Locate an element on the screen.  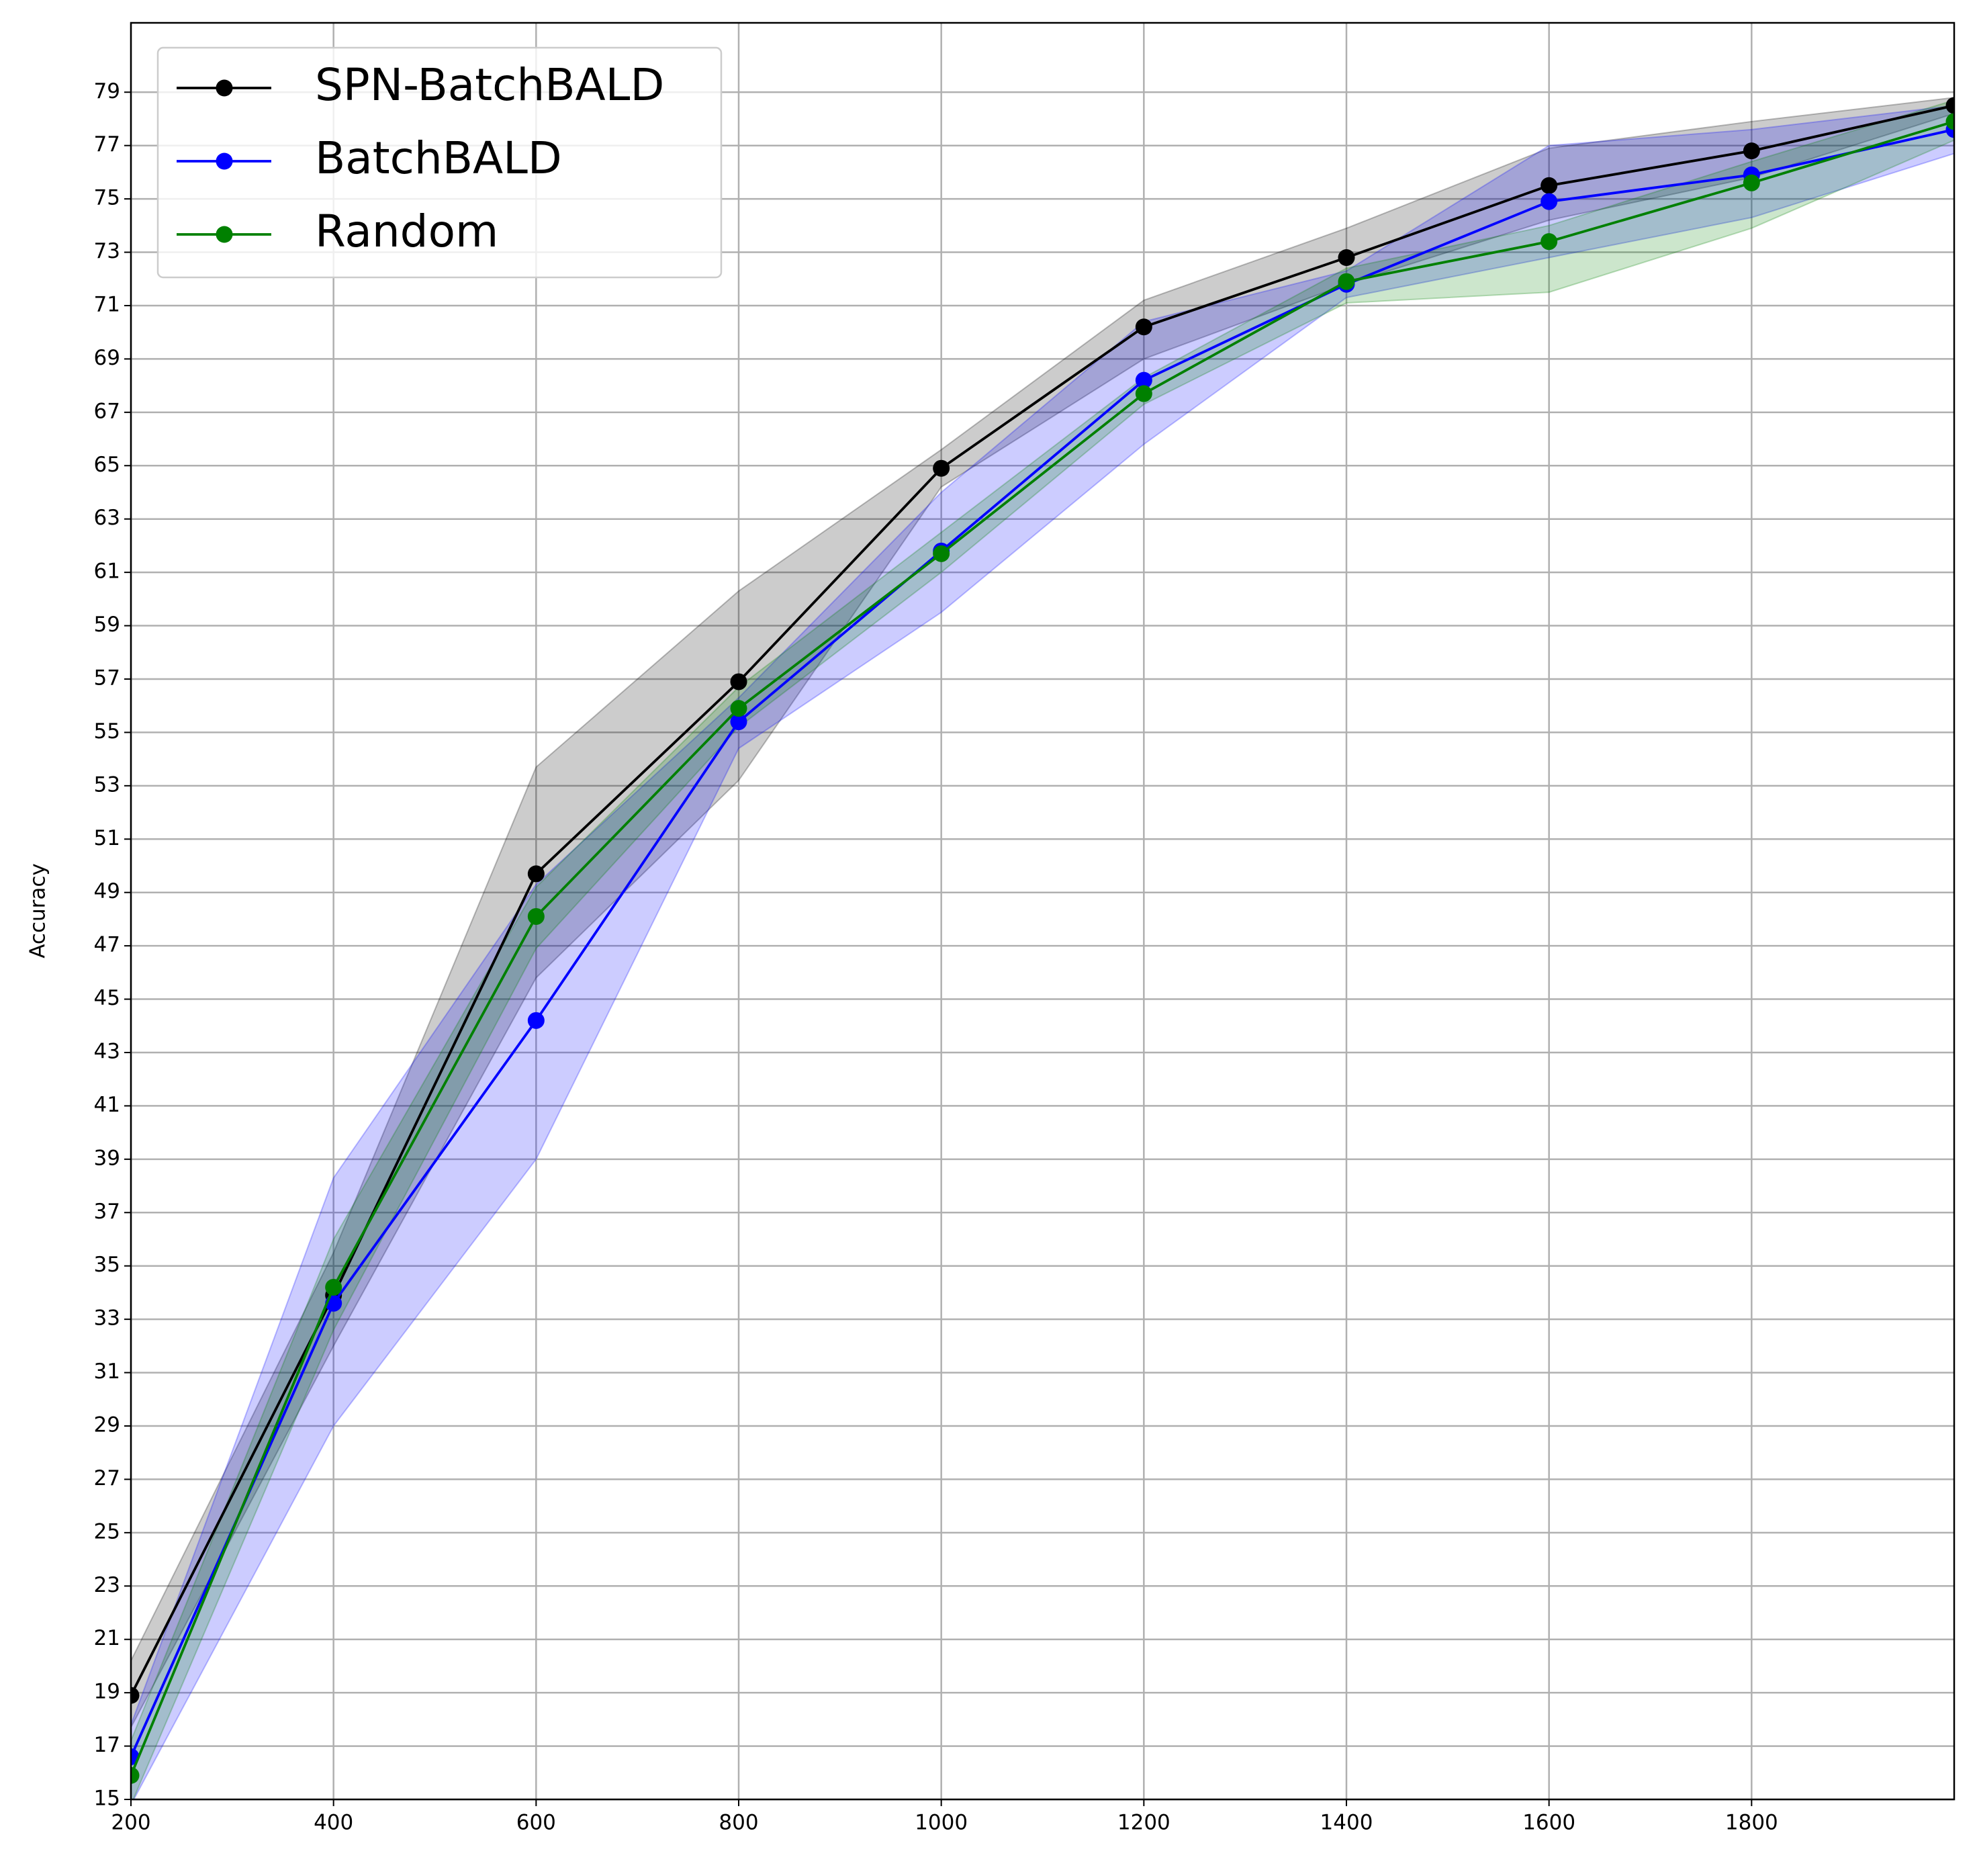
y-tick-label: 17 is located at coordinates (107, 1745).